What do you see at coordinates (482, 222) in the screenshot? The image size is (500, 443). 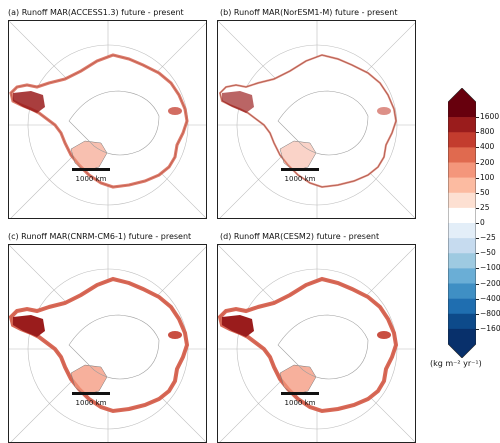 I see `colorbar-tick-label: 0` at bounding box center [482, 222].